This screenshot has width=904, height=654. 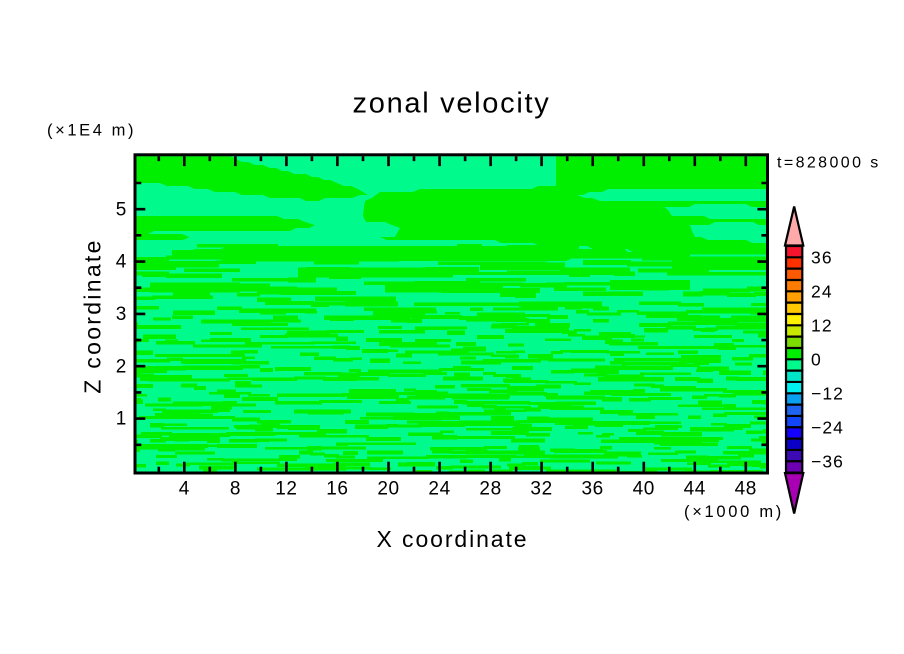 What do you see at coordinates (453, 539) in the screenshot?
I see `svg-text: X coordinate` at bounding box center [453, 539].